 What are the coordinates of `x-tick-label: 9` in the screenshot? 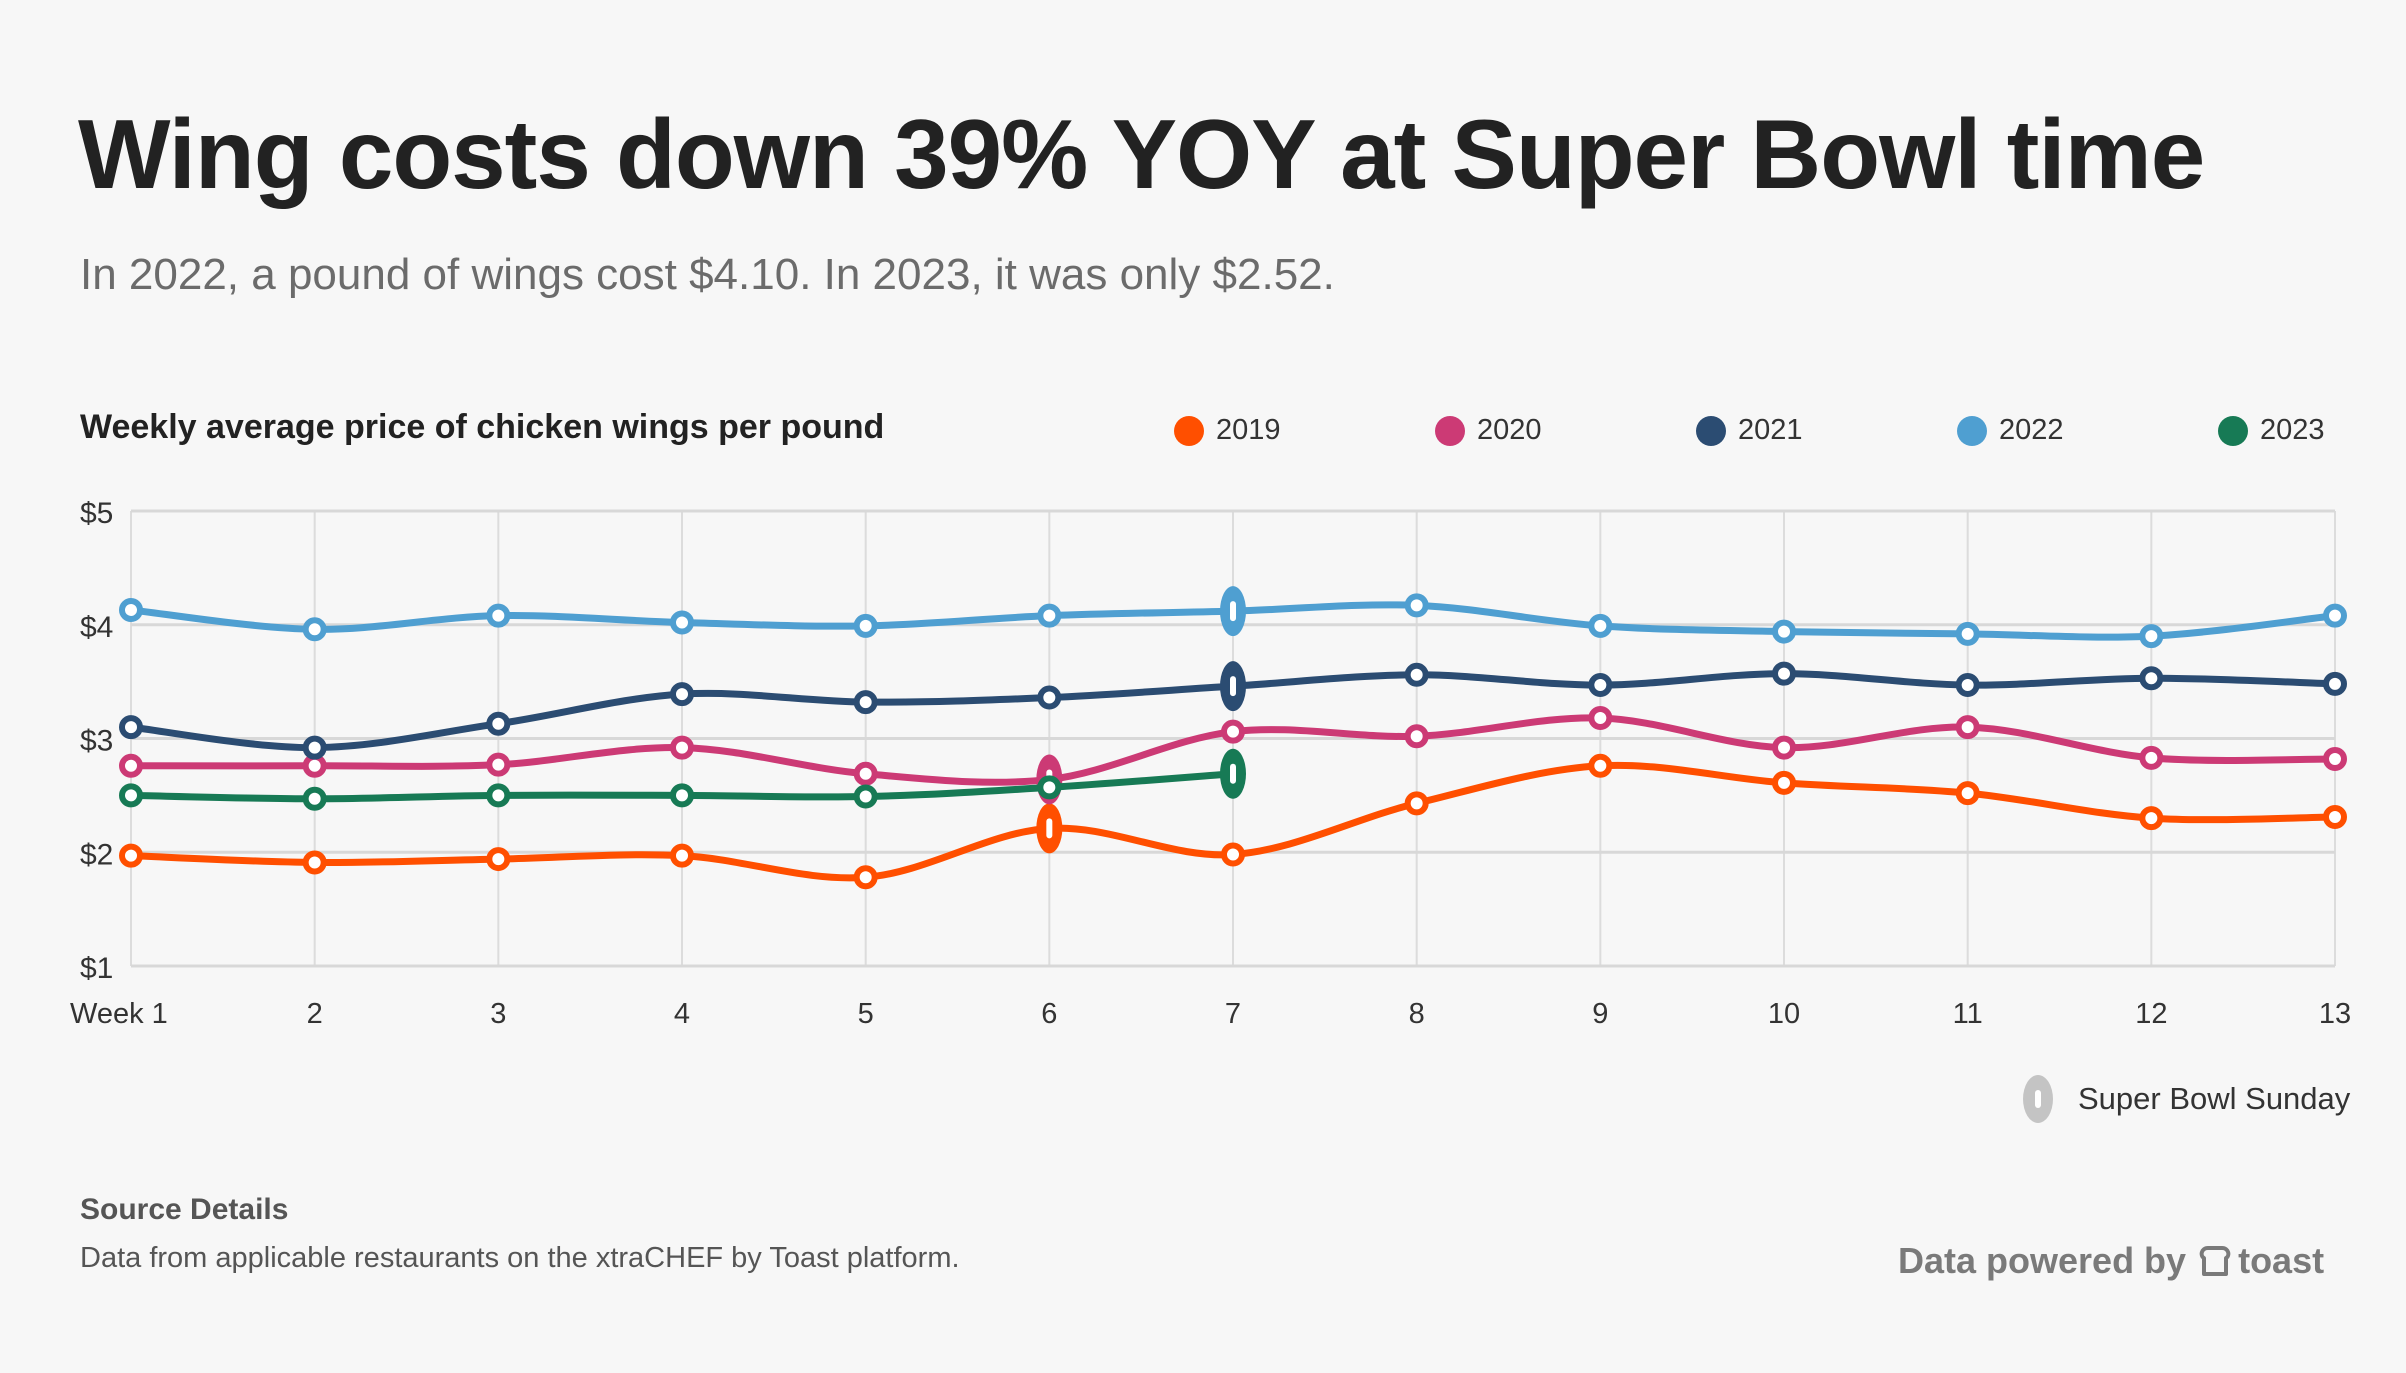 It's located at (1600, 1014).